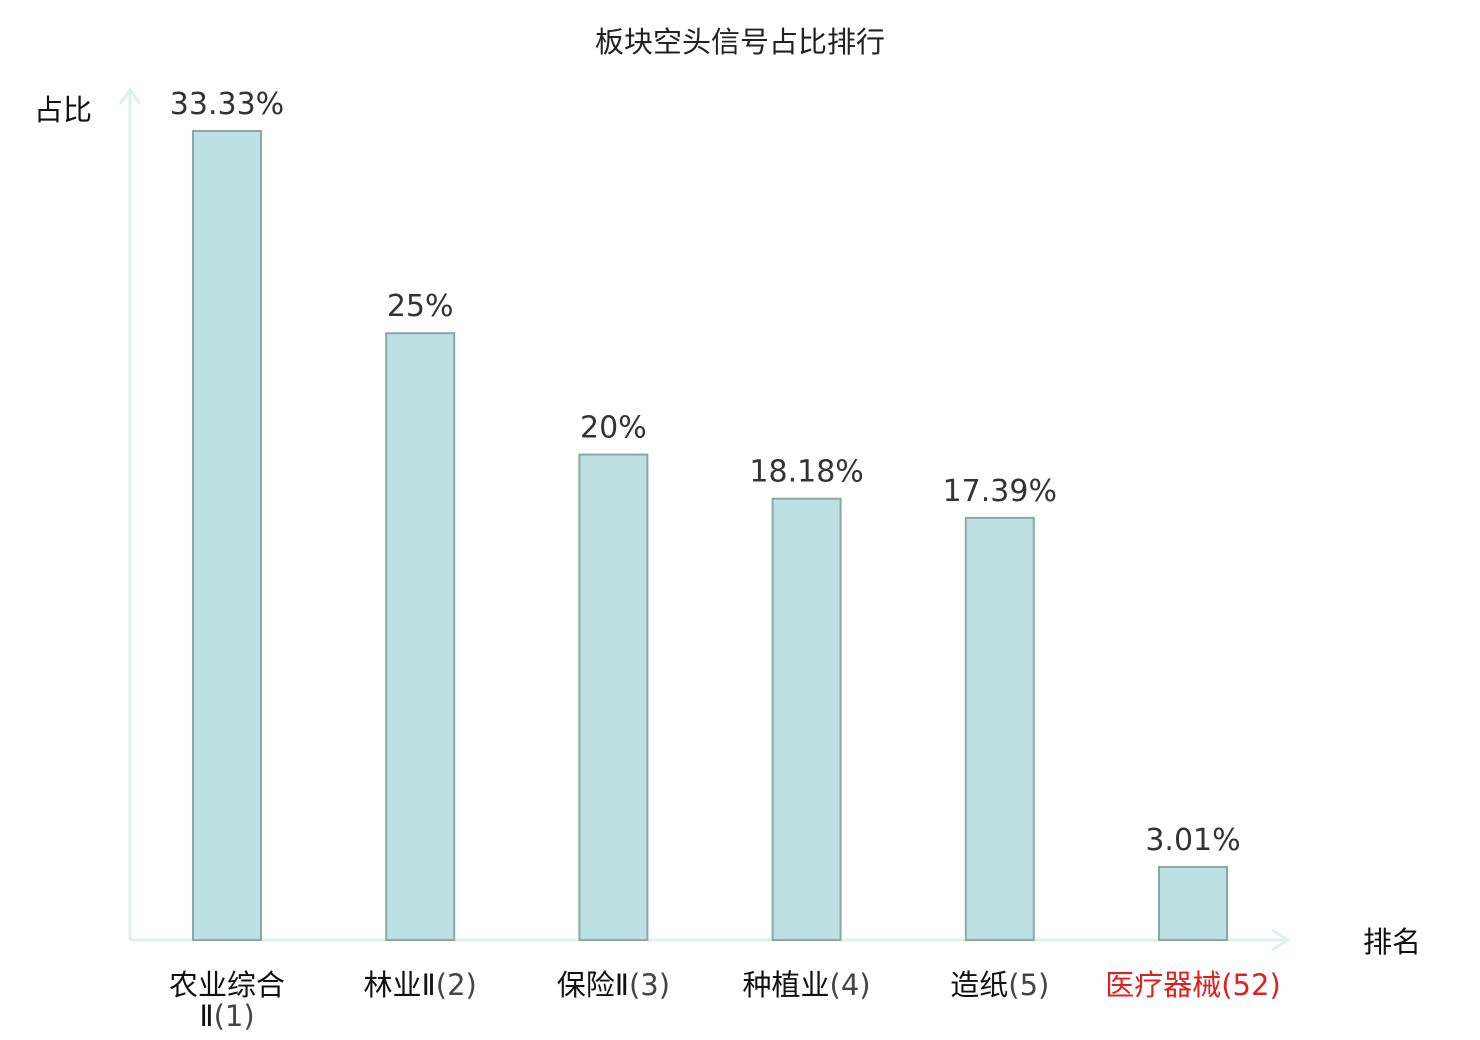 Image resolution: width=1480 pixels, height=1040 pixels. I want to click on value-label-0: 33.33%, so click(227, 104).